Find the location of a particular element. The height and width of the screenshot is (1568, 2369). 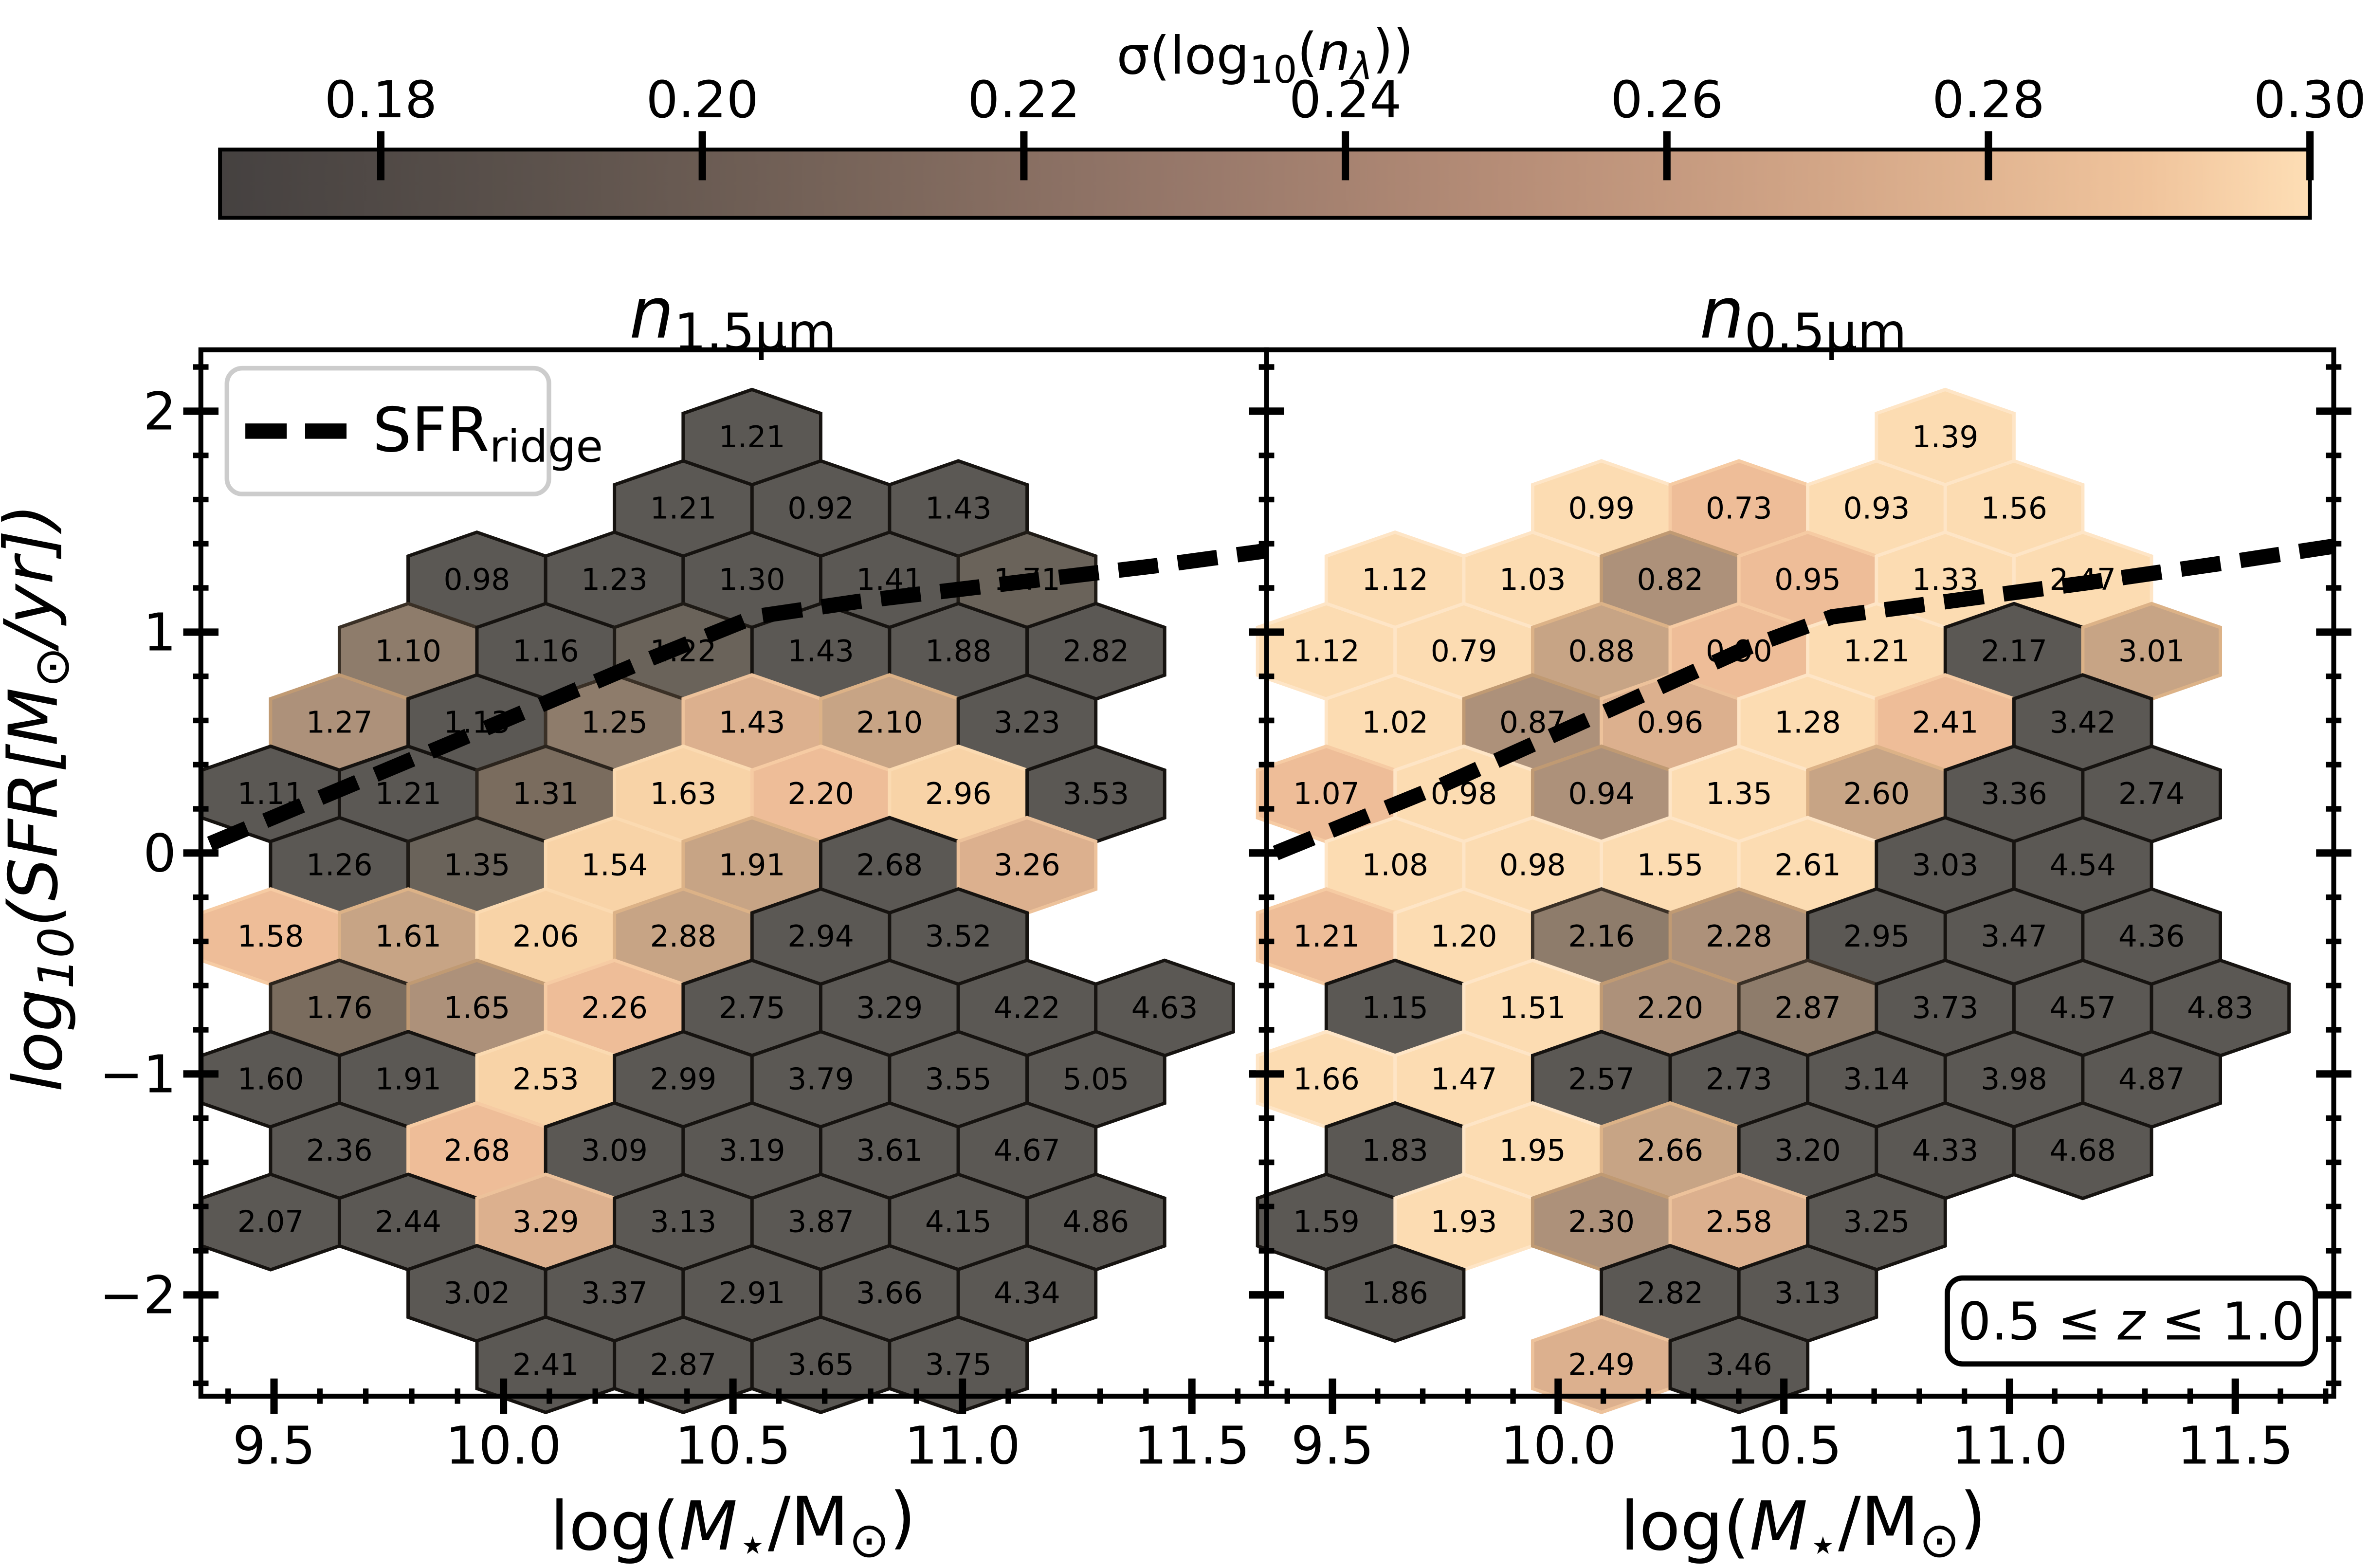

sfr-ridge-line is located at coordinates (737, 697).